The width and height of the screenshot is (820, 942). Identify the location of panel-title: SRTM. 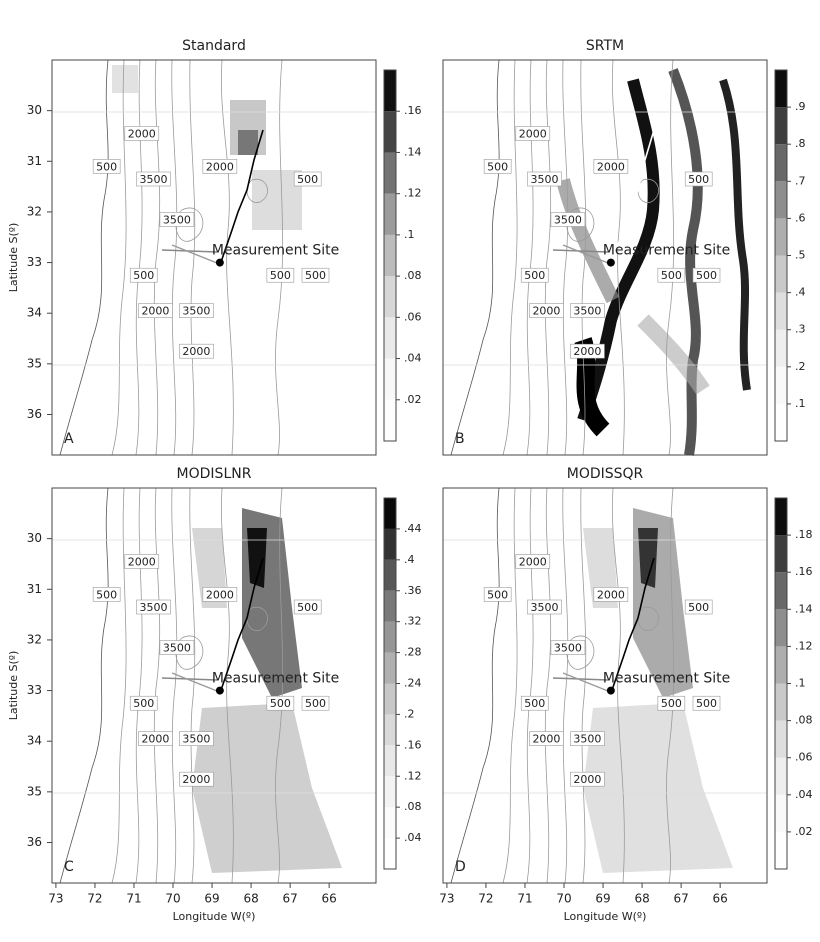
(605, 46).